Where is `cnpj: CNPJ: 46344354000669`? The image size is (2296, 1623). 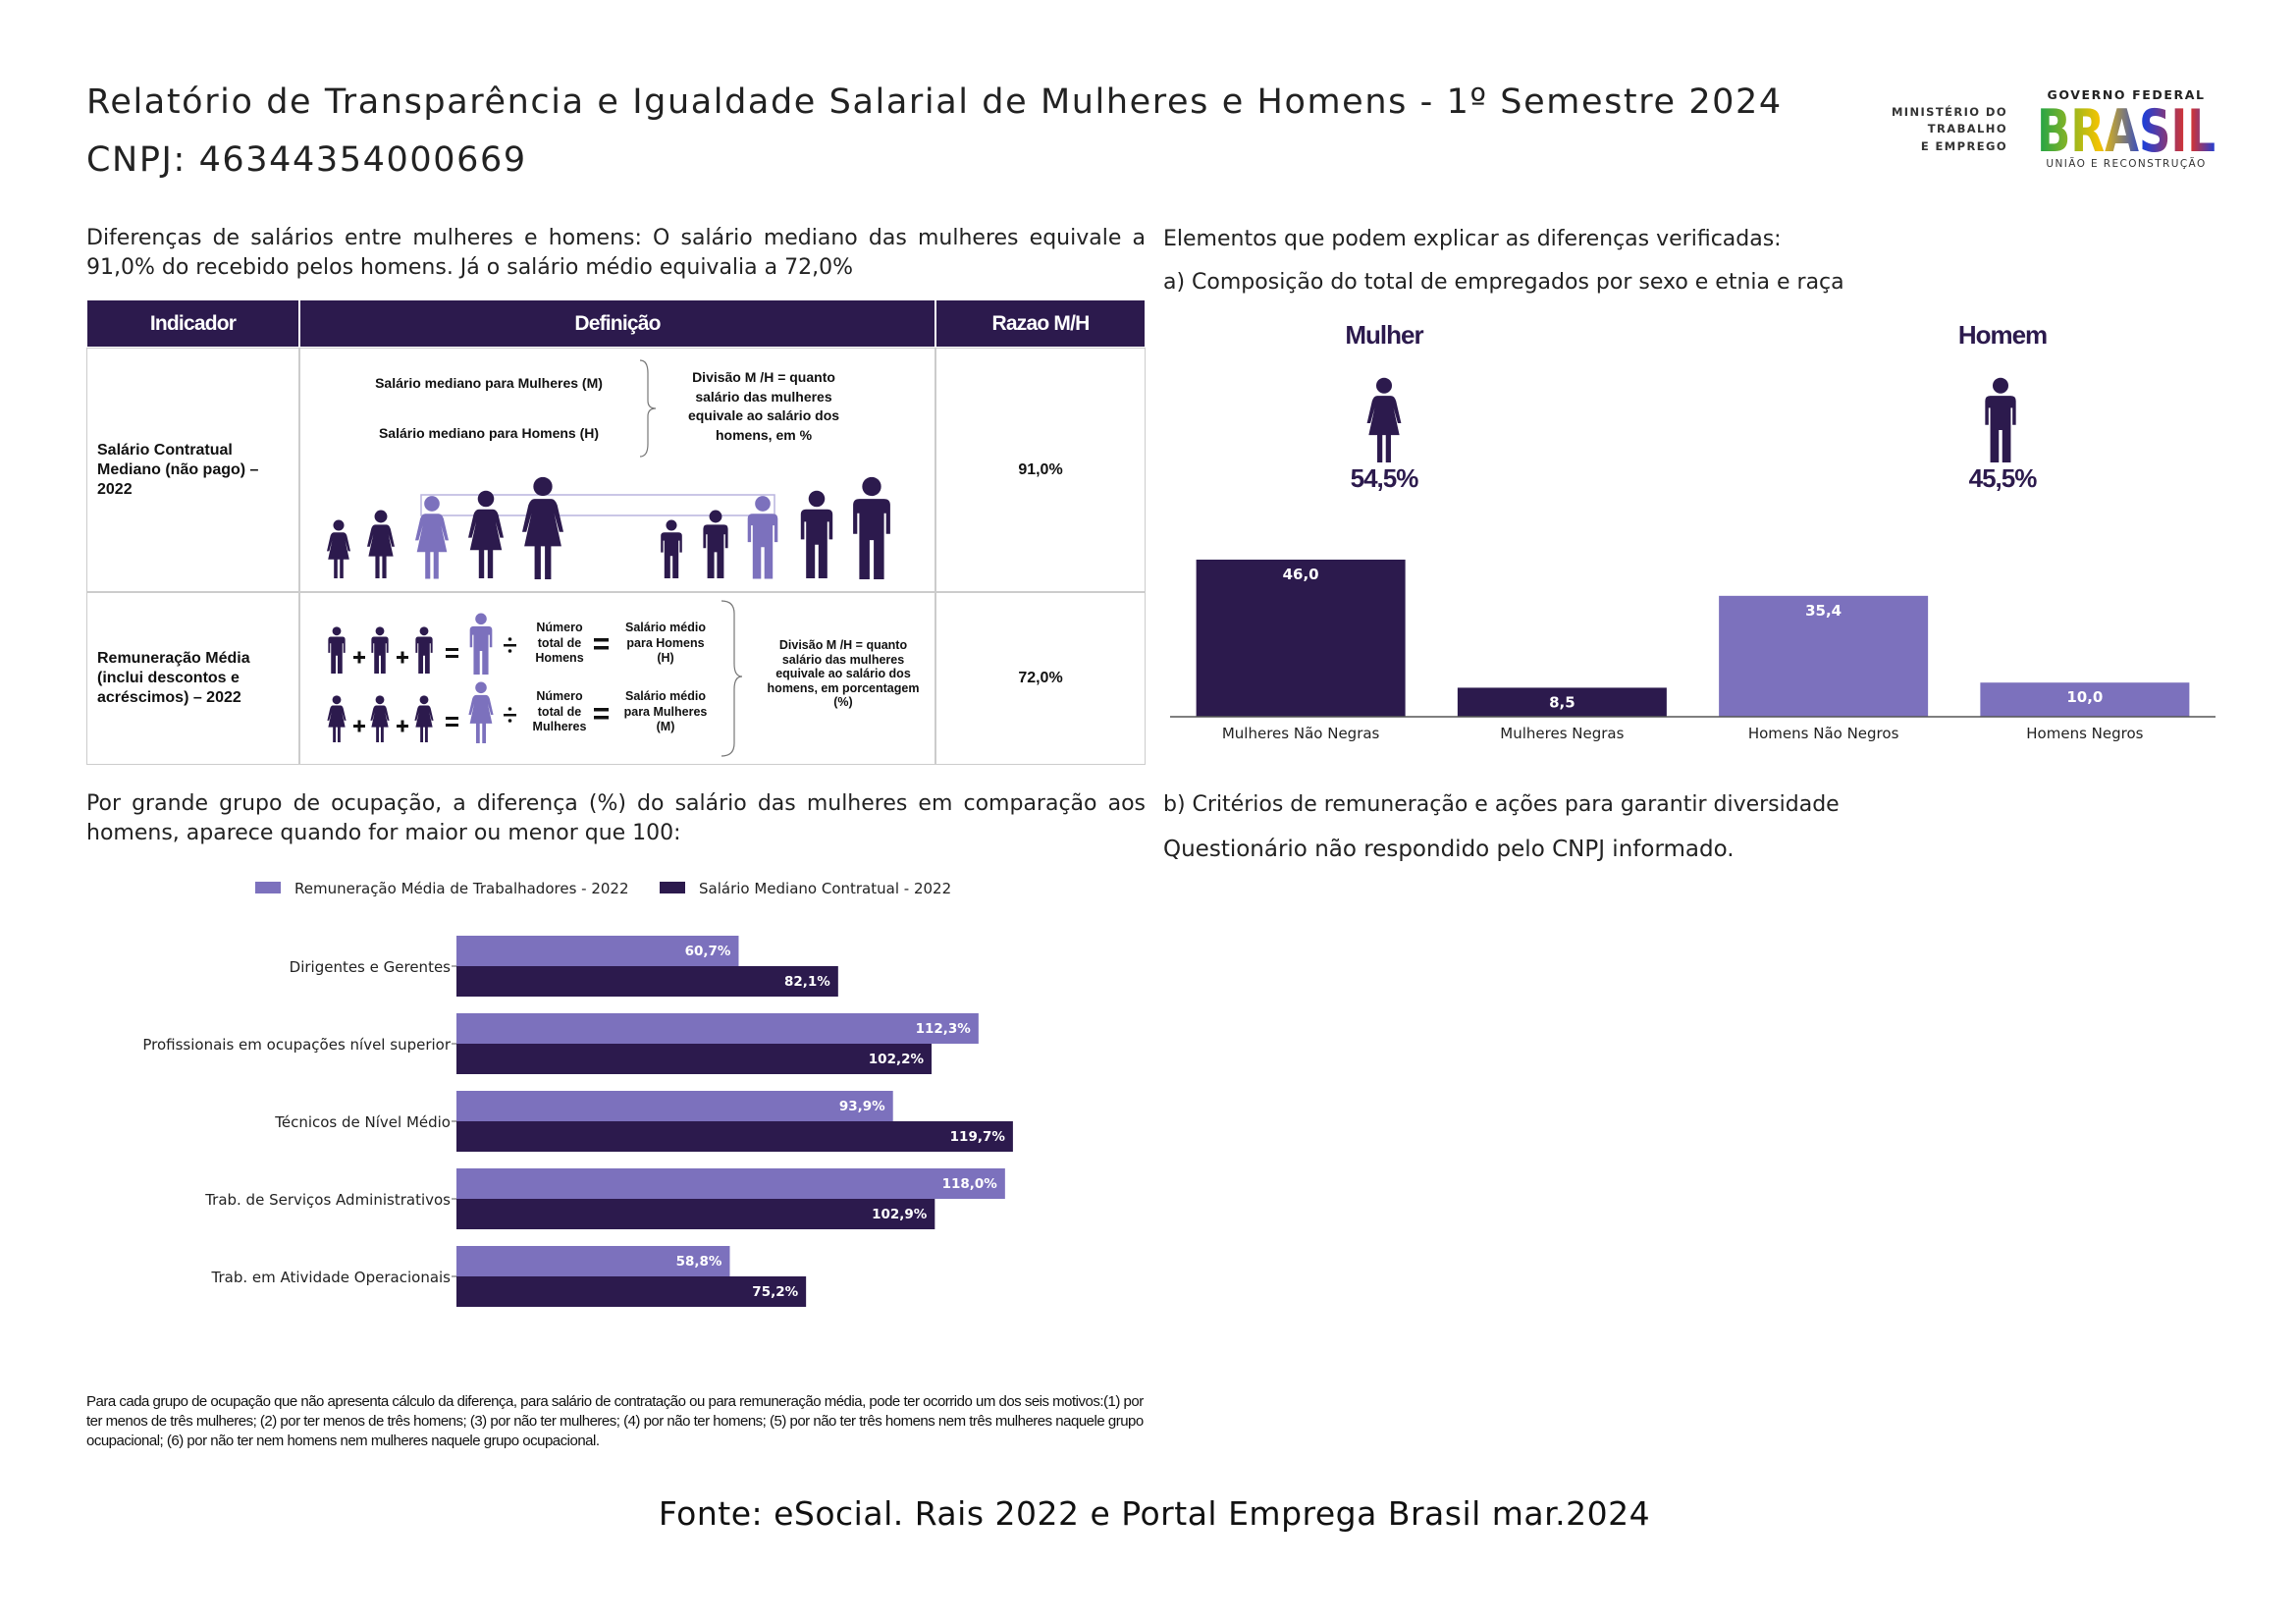 cnpj: CNPJ: 46344354000669 is located at coordinates (306, 160).